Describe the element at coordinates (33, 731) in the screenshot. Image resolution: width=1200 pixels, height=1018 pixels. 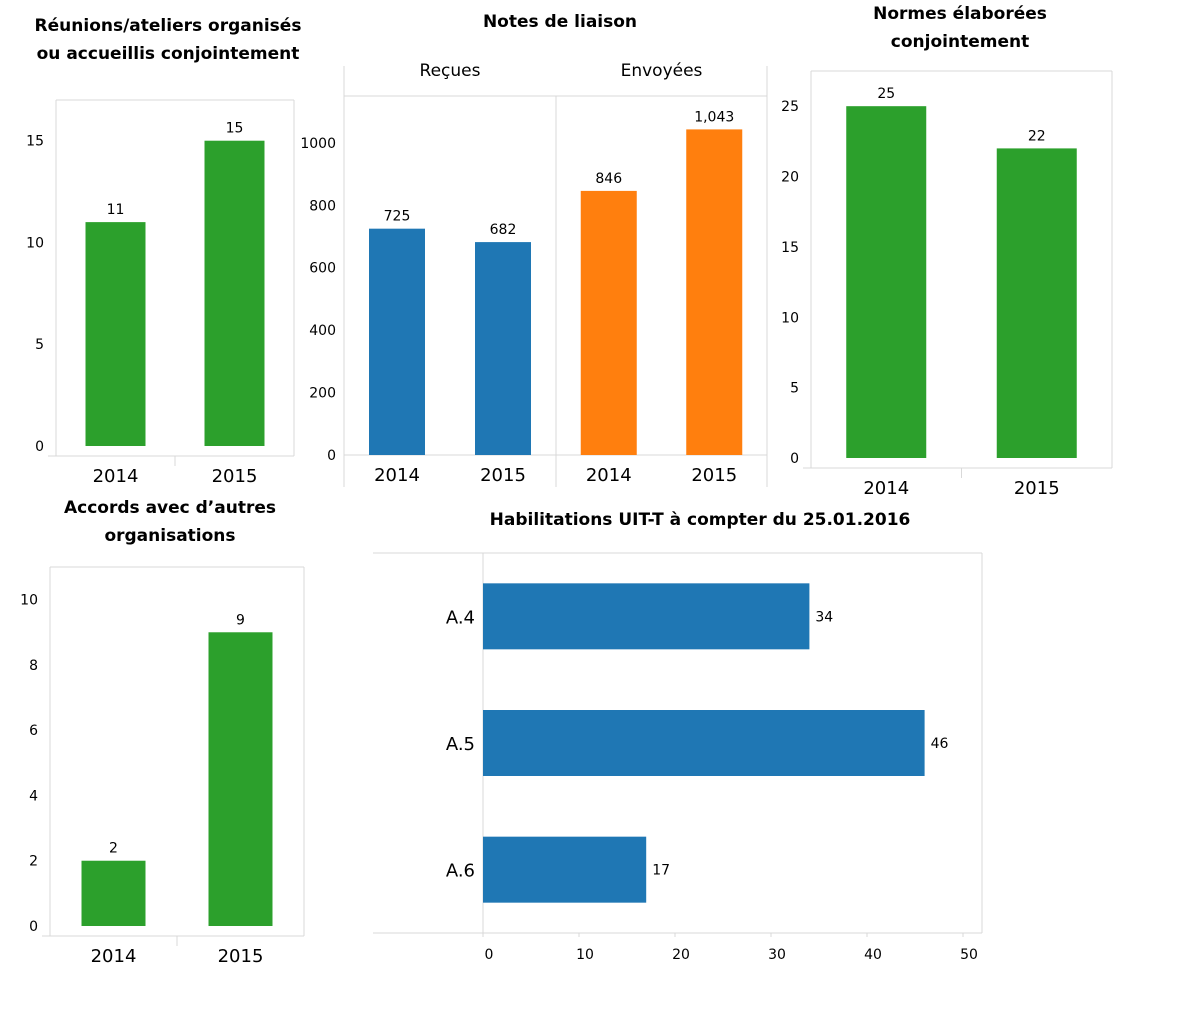
I see `accords-ytick-3: 6` at that location.